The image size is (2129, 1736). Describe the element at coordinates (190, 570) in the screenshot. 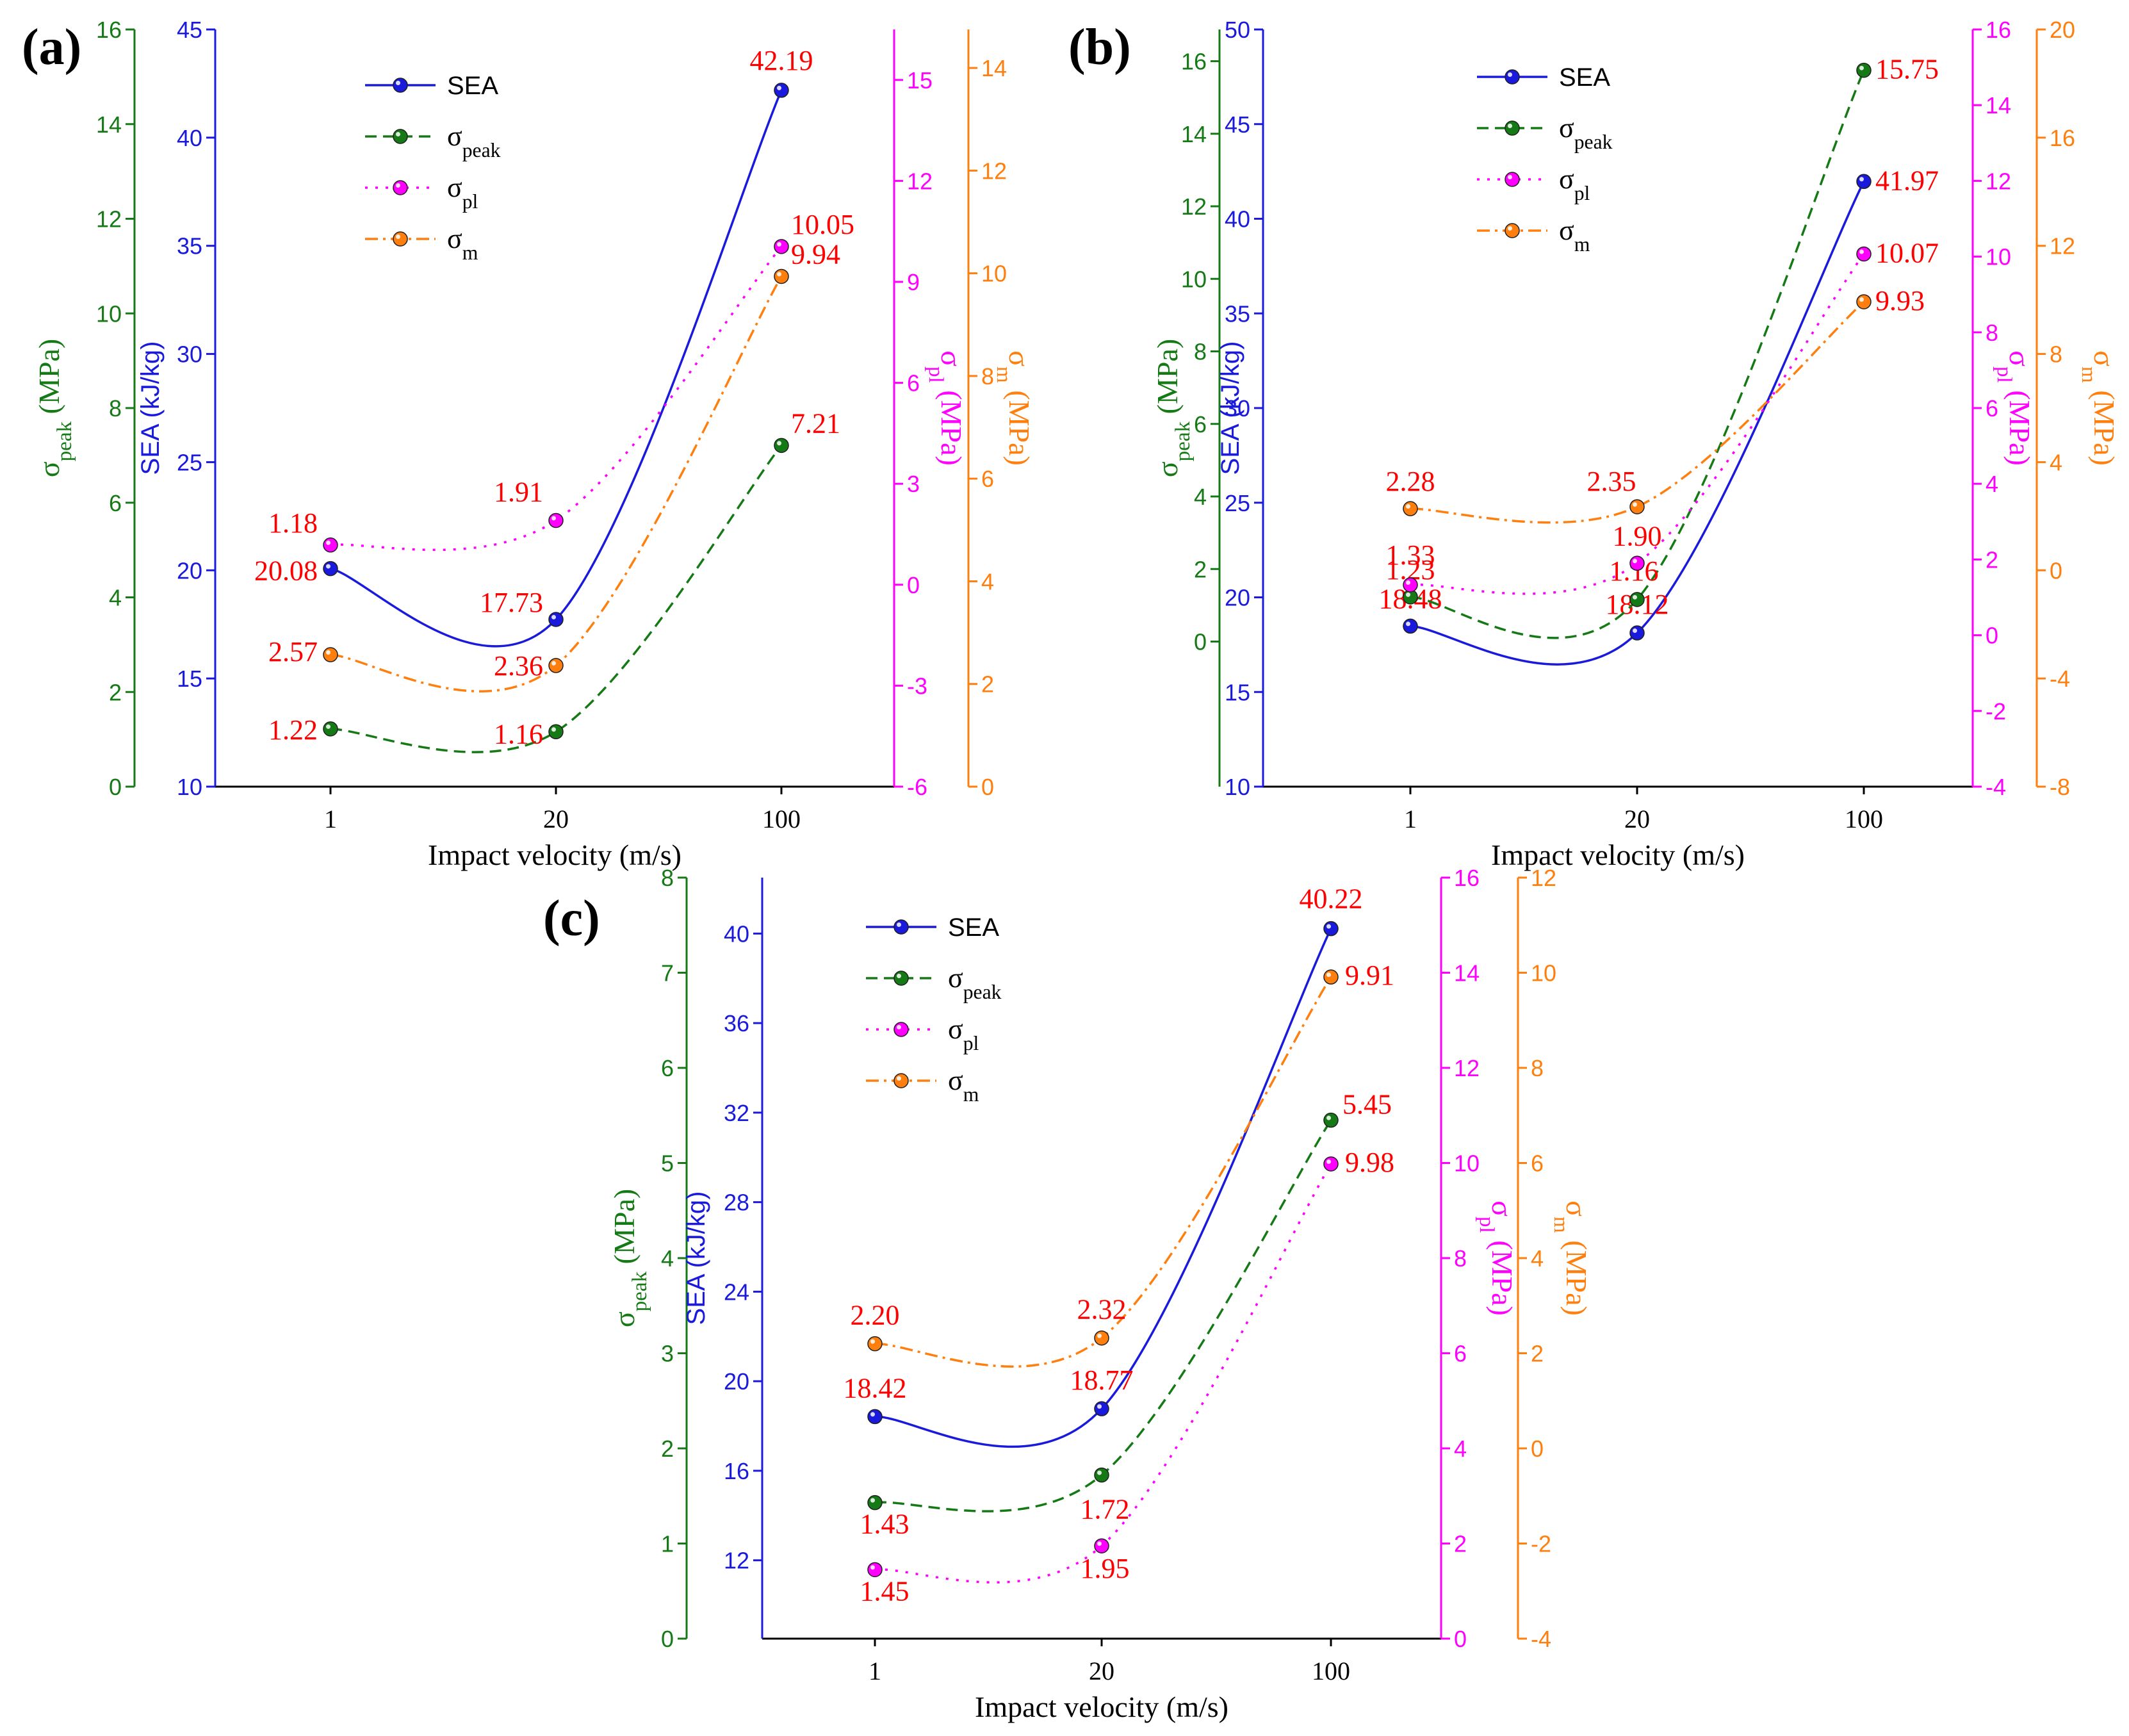

I see `sea-tick-label: 20` at that location.